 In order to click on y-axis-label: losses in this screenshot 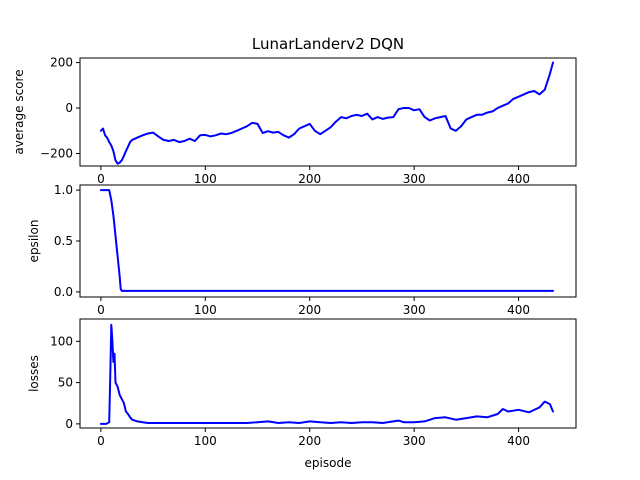, I will do `click(34, 373)`.